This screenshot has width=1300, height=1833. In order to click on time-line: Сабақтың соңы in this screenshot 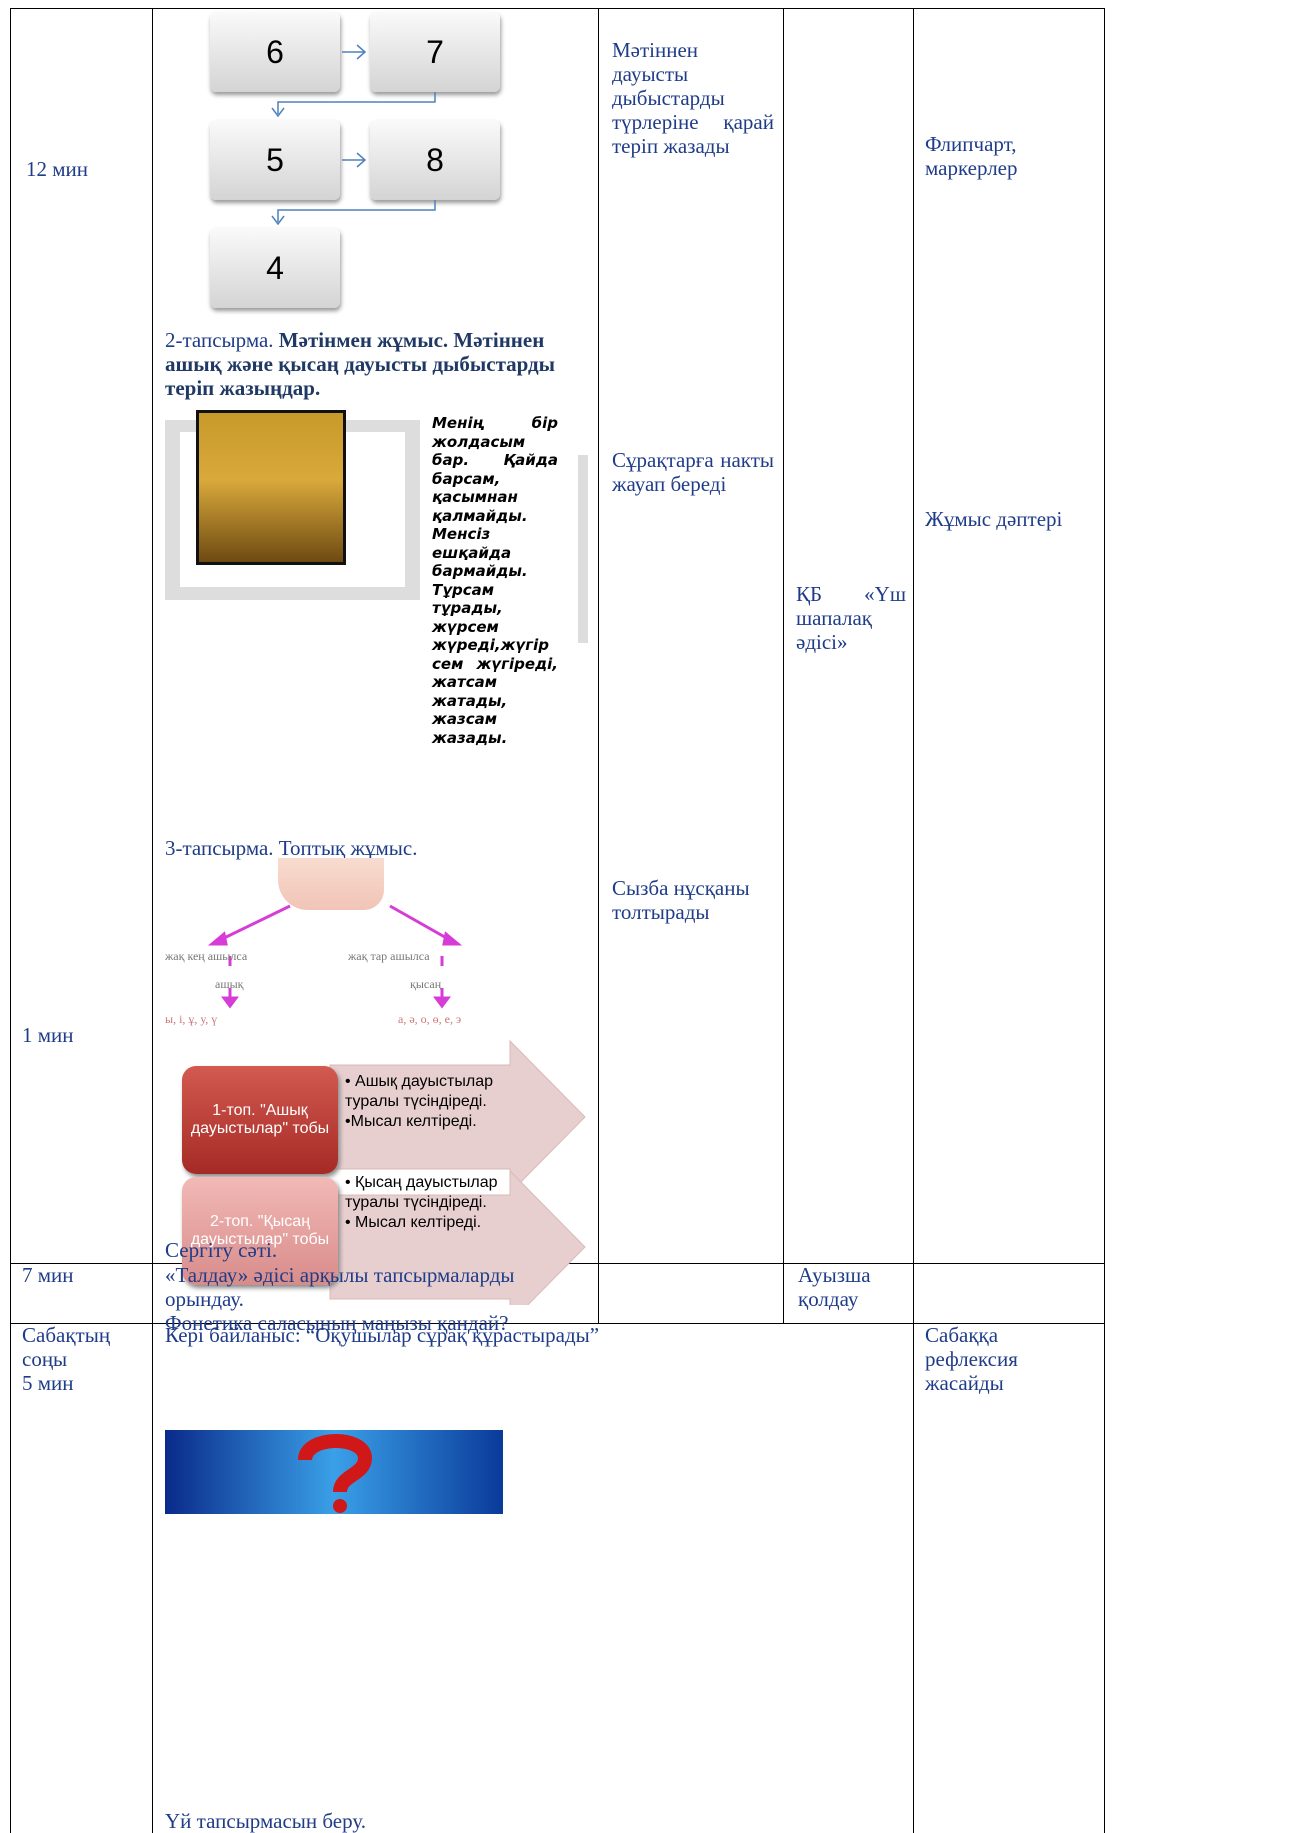, I will do `click(66, 1347)`.